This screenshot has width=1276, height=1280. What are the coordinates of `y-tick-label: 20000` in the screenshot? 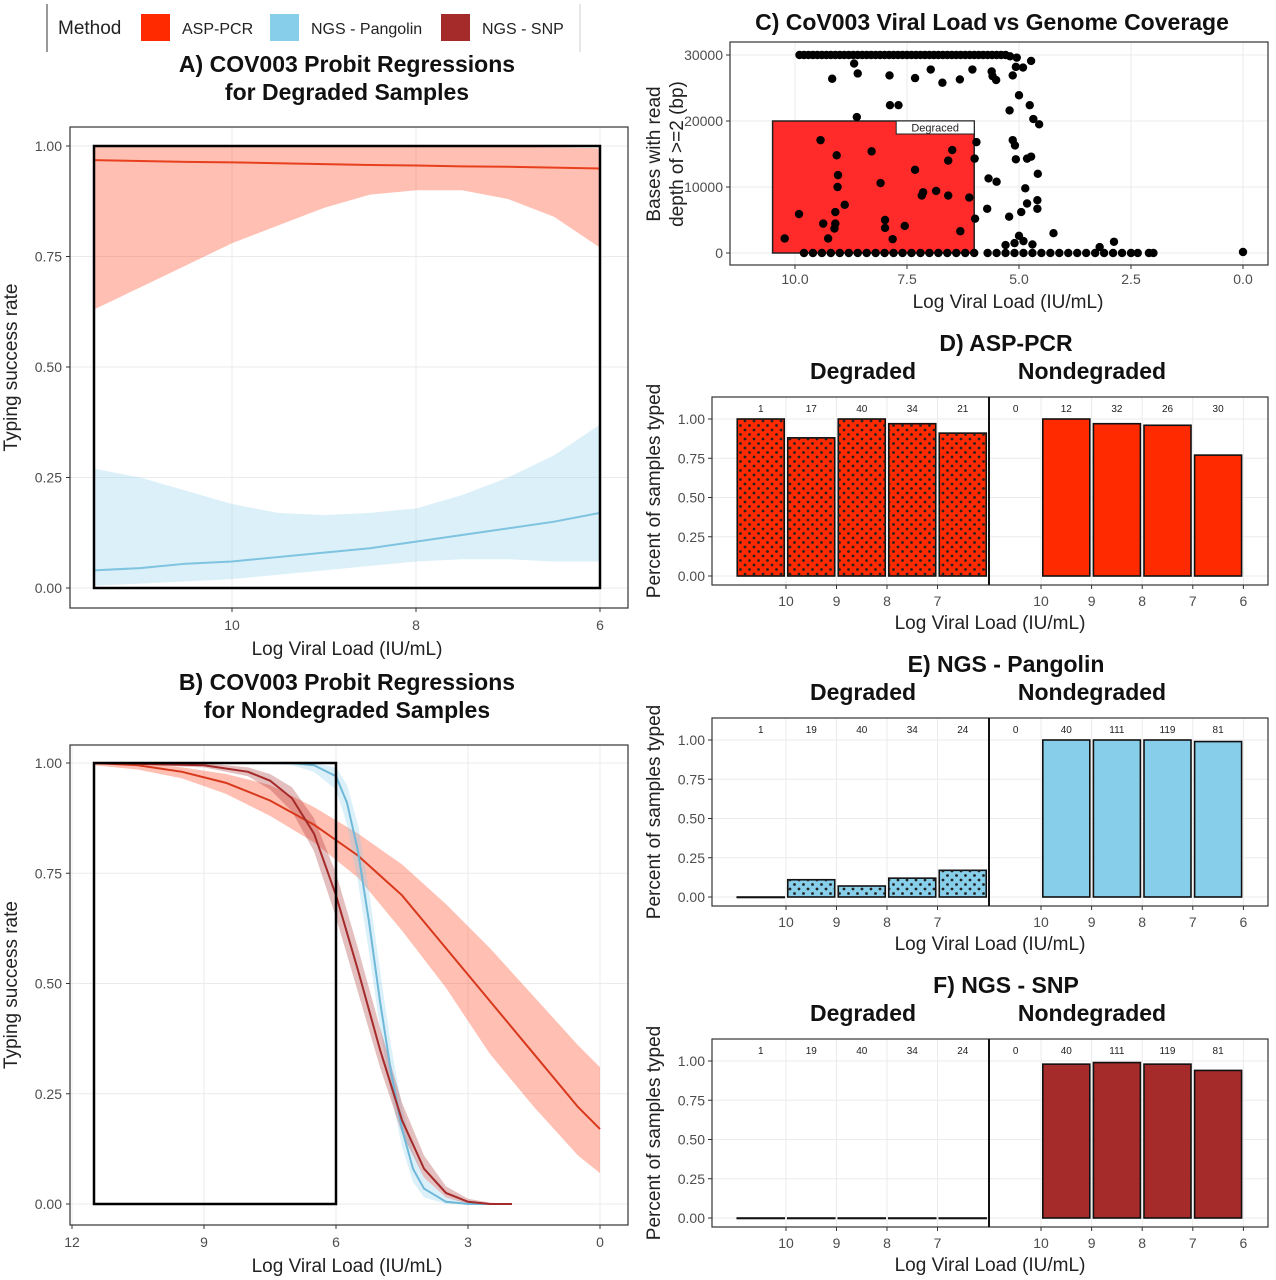 It's located at (703, 121).